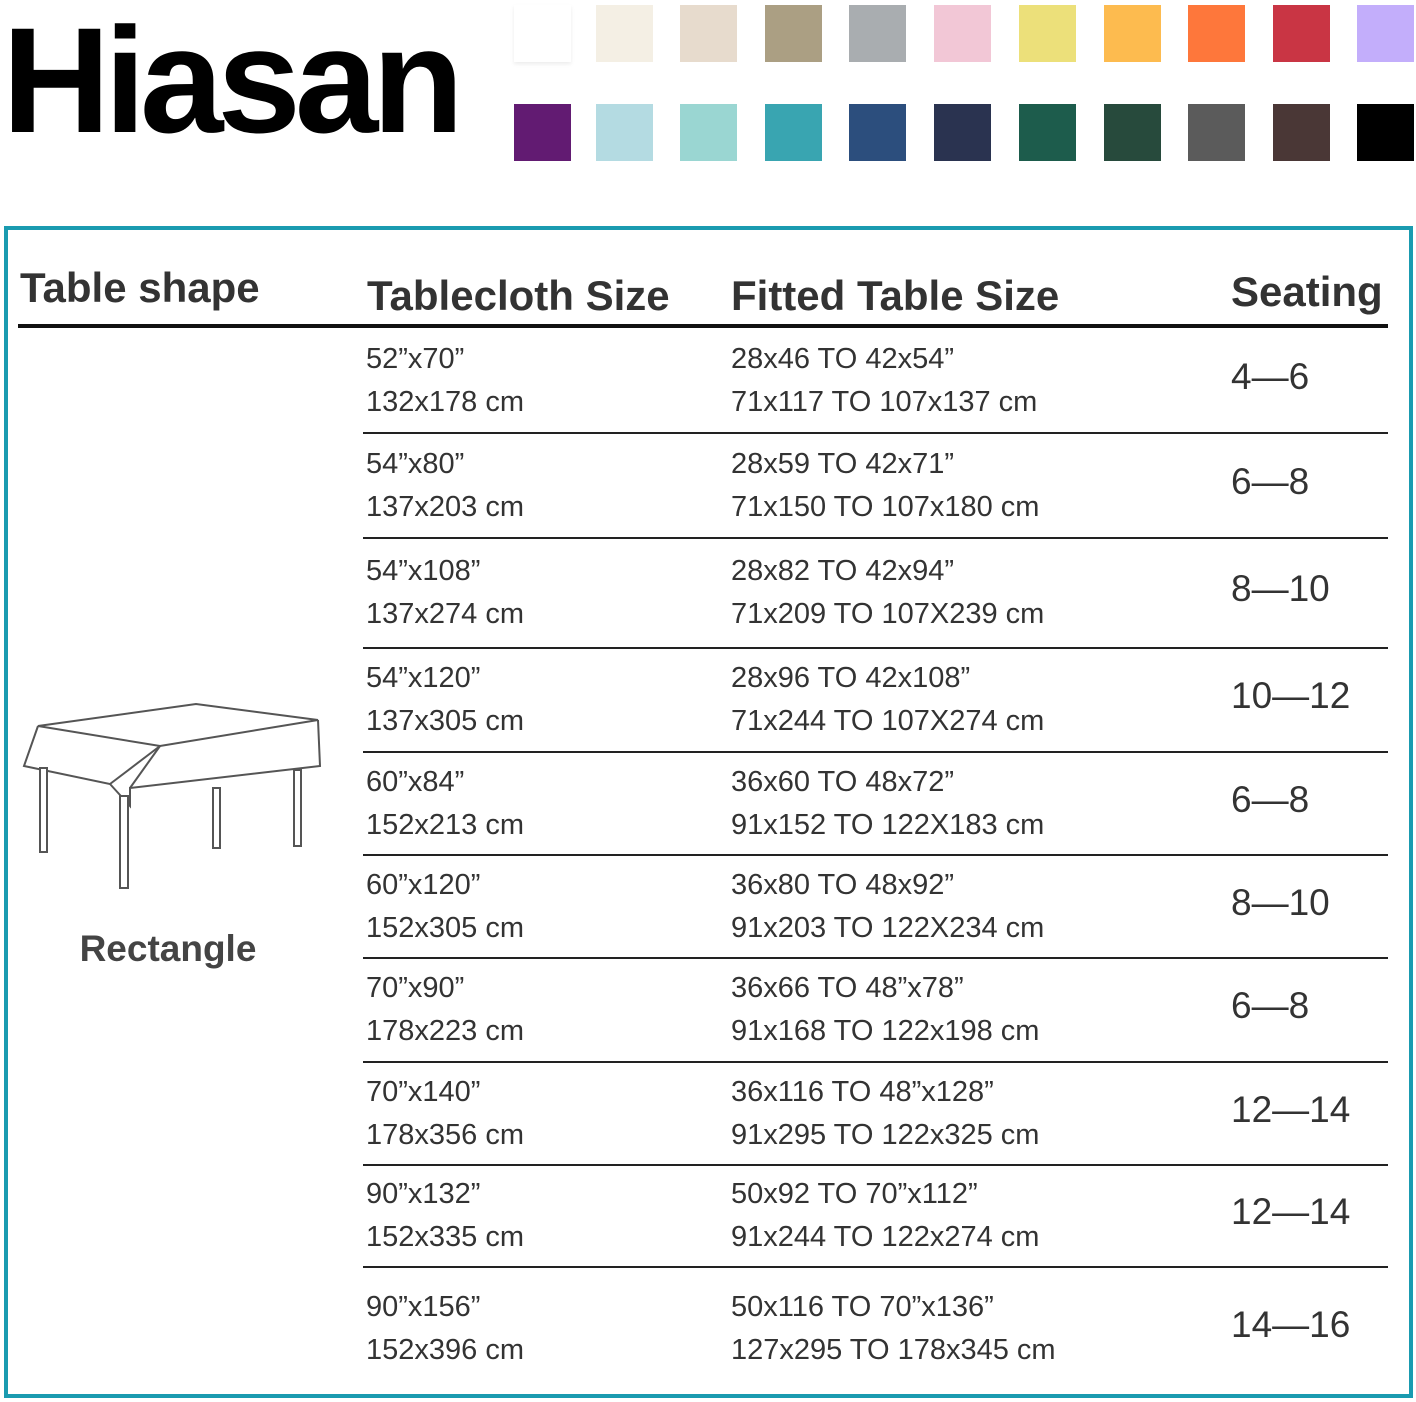  Describe the element at coordinates (445, 804) in the screenshot. I see `tablecloth-size: 60”x84” 152x213 cm` at that location.